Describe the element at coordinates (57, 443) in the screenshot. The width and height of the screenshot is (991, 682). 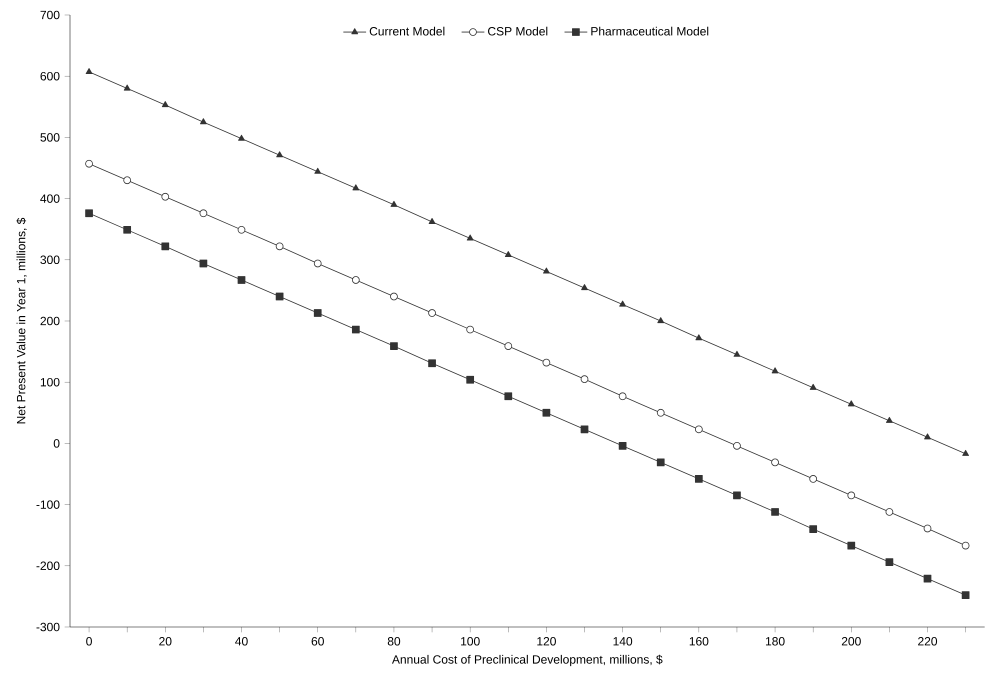
I see `y-tick-label: 0` at that location.